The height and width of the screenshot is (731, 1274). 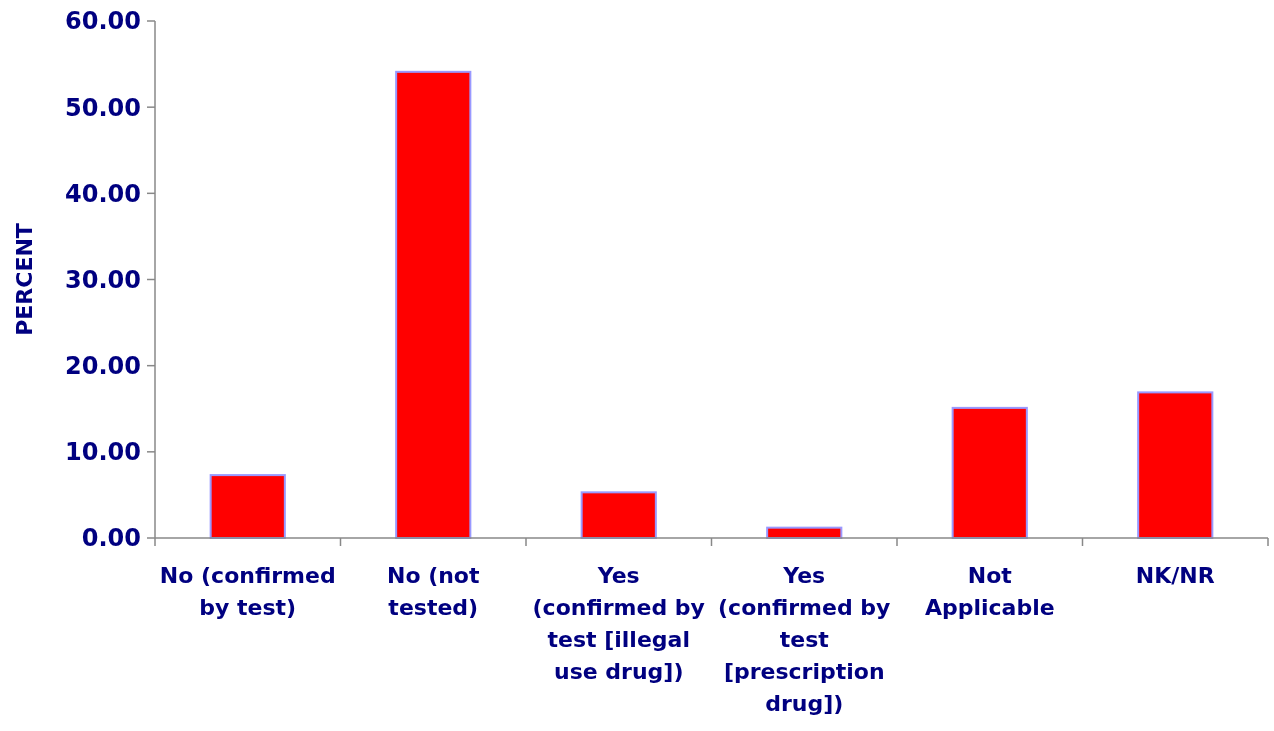 What do you see at coordinates (103, 107) in the screenshot?
I see `y-tick-label: 50.00` at bounding box center [103, 107].